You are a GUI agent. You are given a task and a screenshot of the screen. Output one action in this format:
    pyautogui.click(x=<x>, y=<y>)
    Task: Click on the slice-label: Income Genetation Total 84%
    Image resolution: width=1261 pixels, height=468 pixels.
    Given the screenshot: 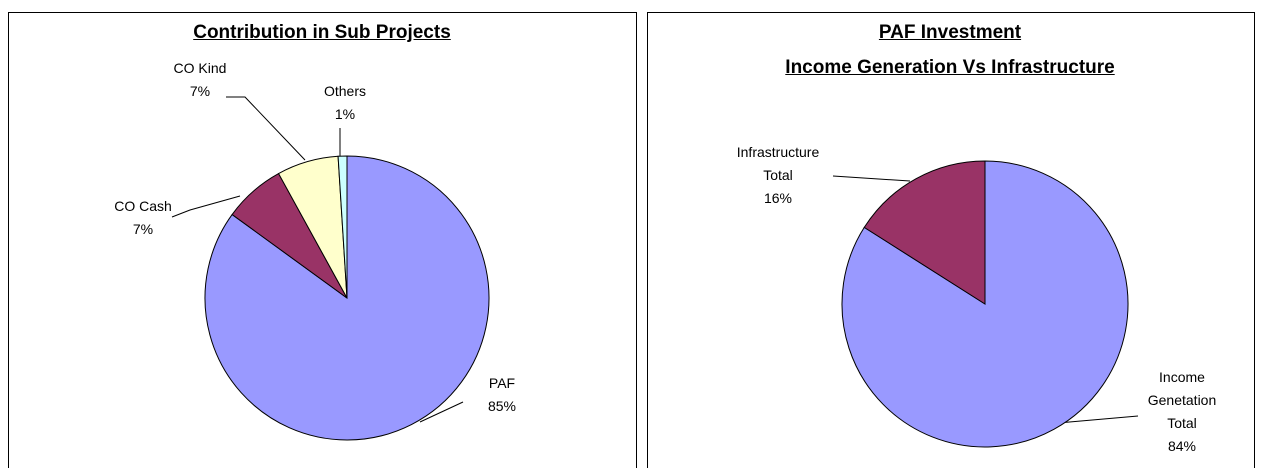 What is the action you would take?
    pyautogui.click(x=1182, y=412)
    